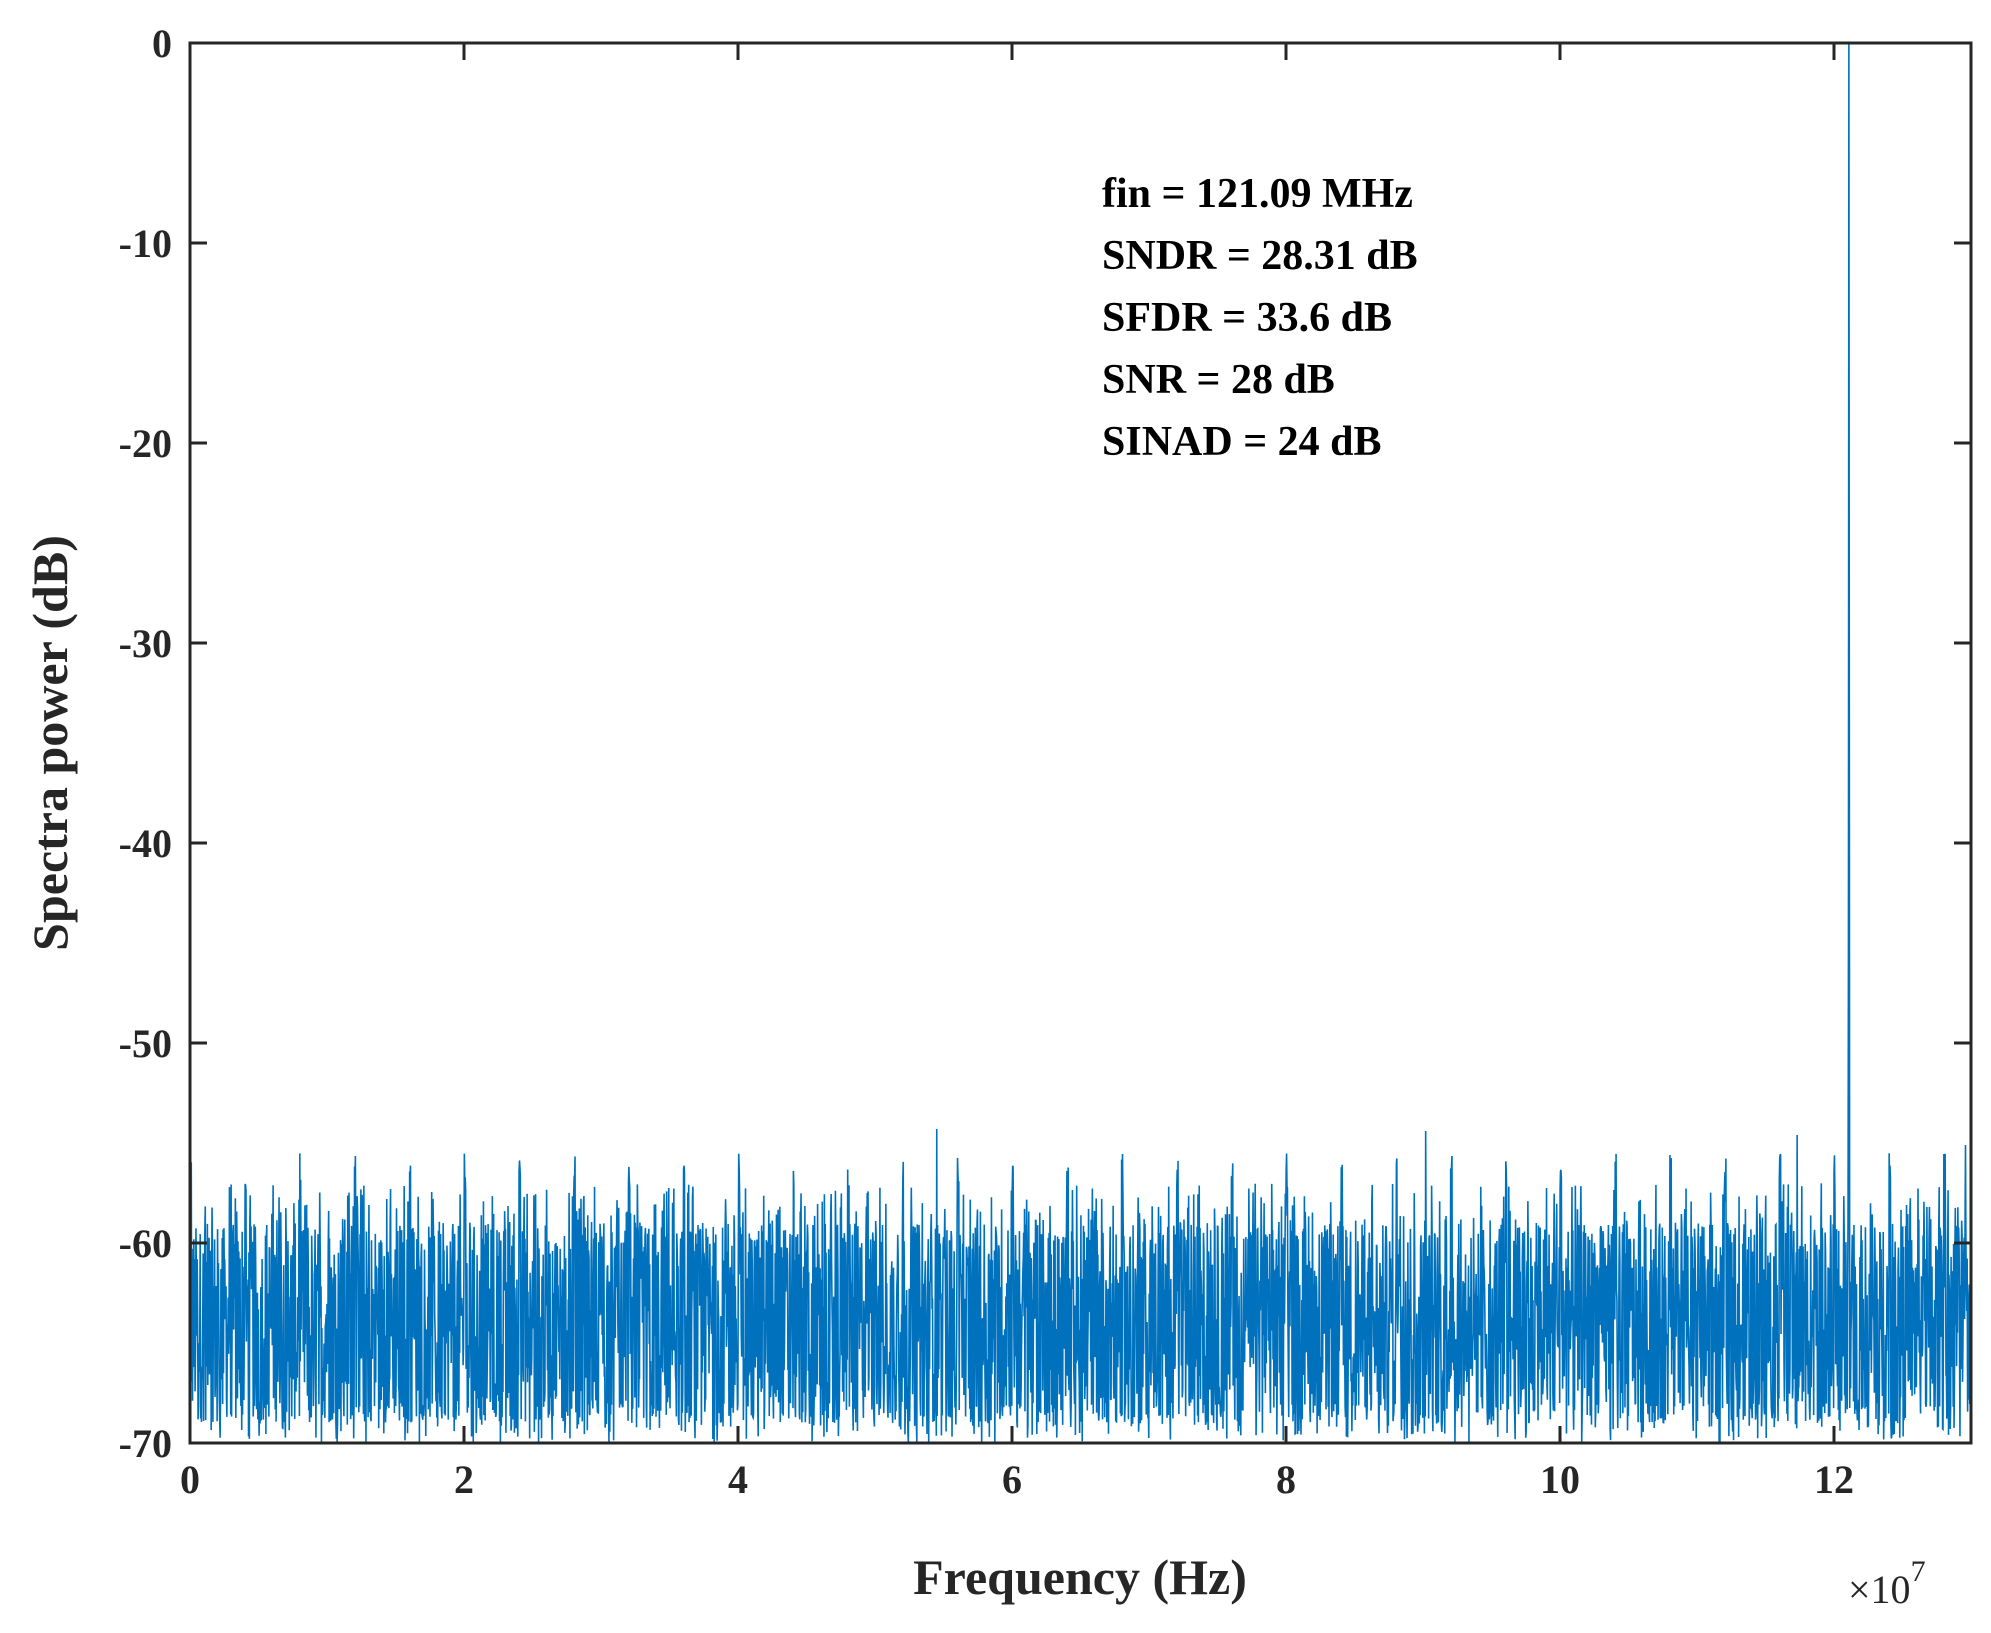 This screenshot has height=1633, width=1991. I want to click on x-tick-label: 12, so click(1834, 1479).